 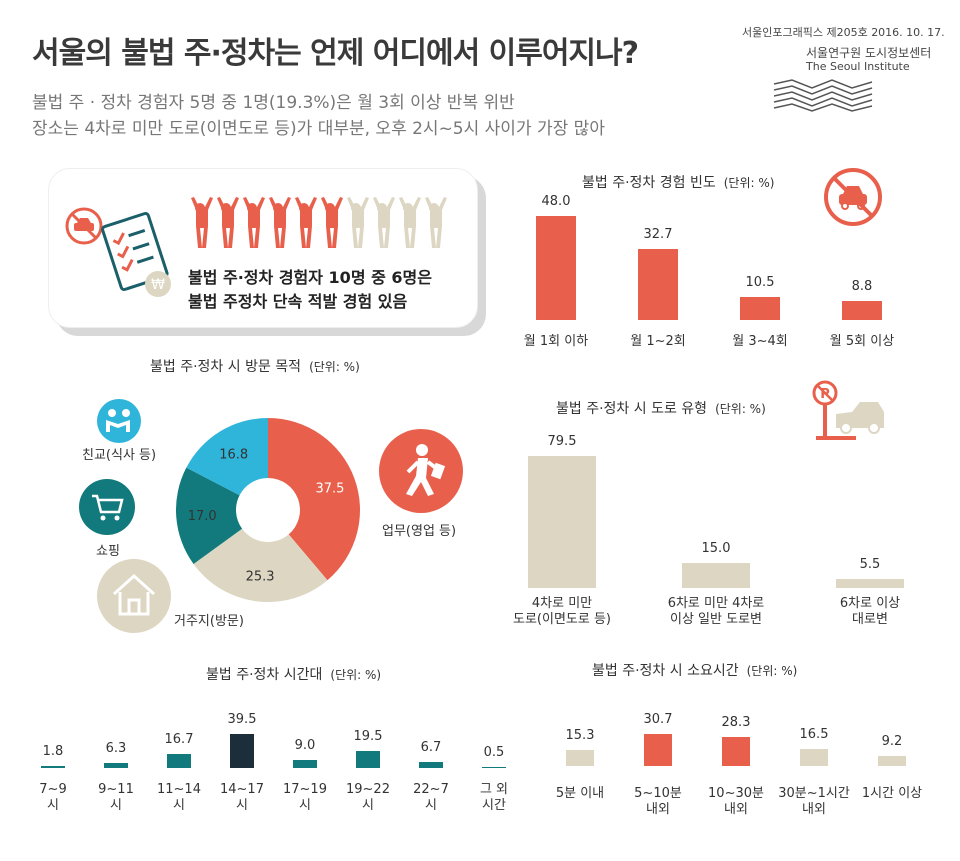 What do you see at coordinates (264, 675) in the screenshot?
I see `timeslot-title-text: 불법 주·정차 시간대` at bounding box center [264, 675].